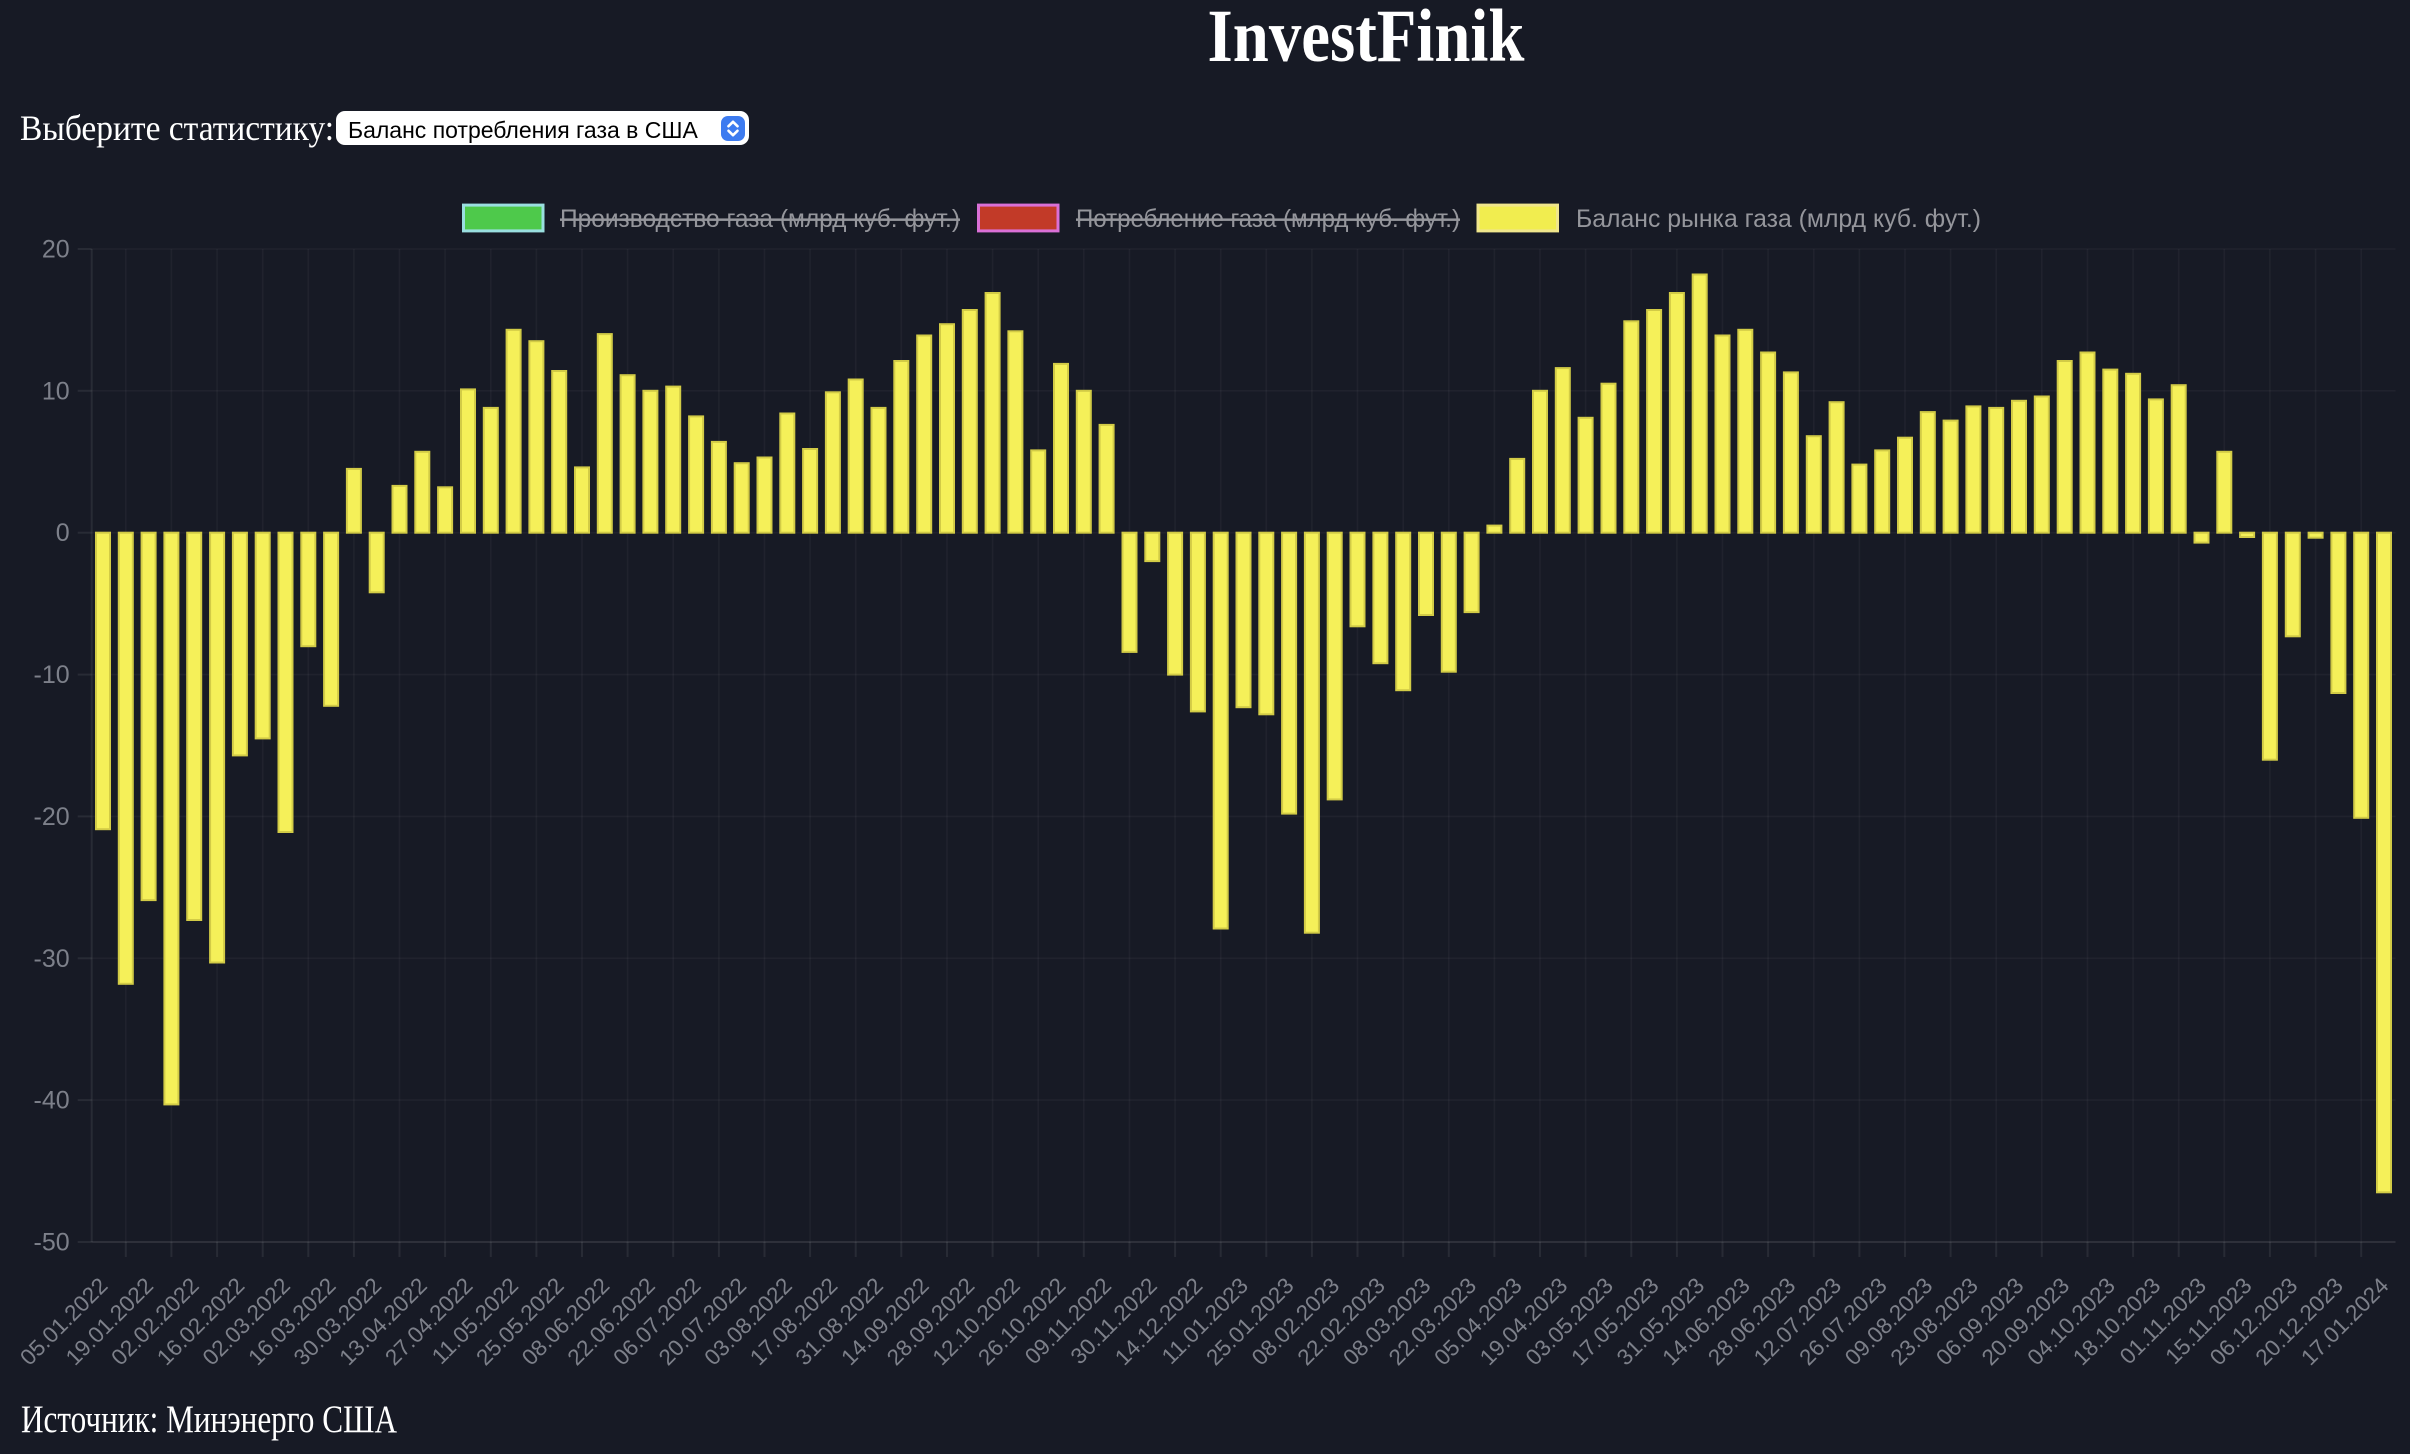 Image resolution: width=2410 pixels, height=1454 pixels. I want to click on svg-text: 0, so click(63, 533).